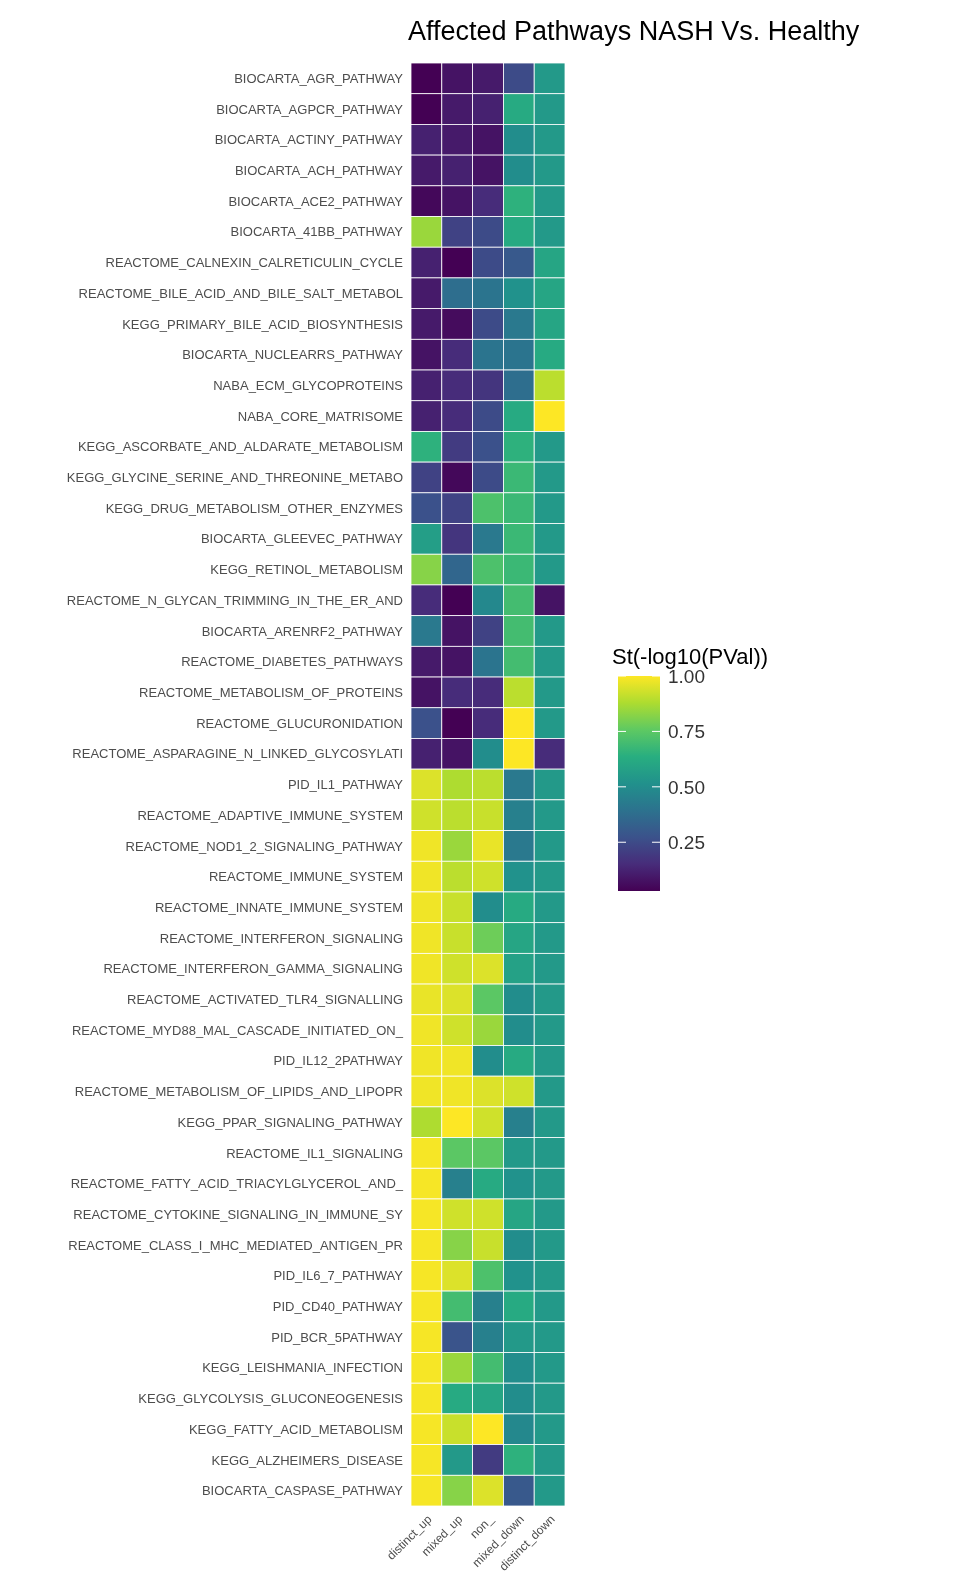 The image size is (964, 1591). I want to click on y-tick-label: REACTOME_GLUCURONIDATION, so click(299, 723).